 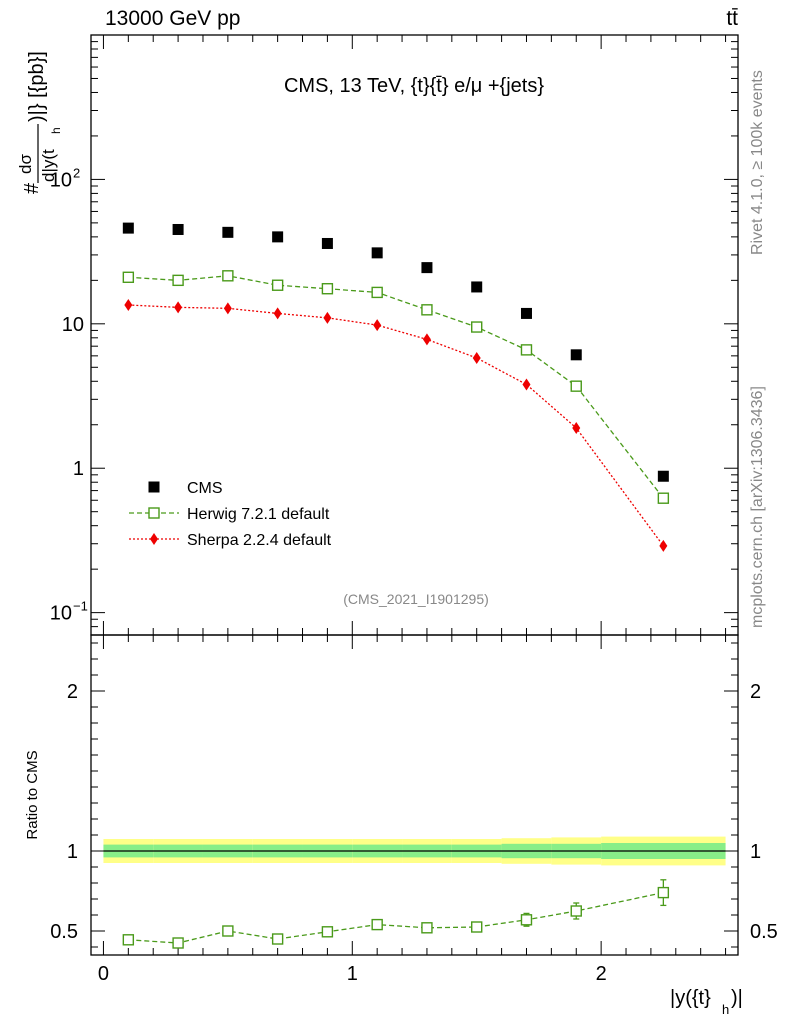 What do you see at coordinates (416, 599) in the screenshot?
I see `analysis-watermark: (CMS_2021_I1901295)` at bounding box center [416, 599].